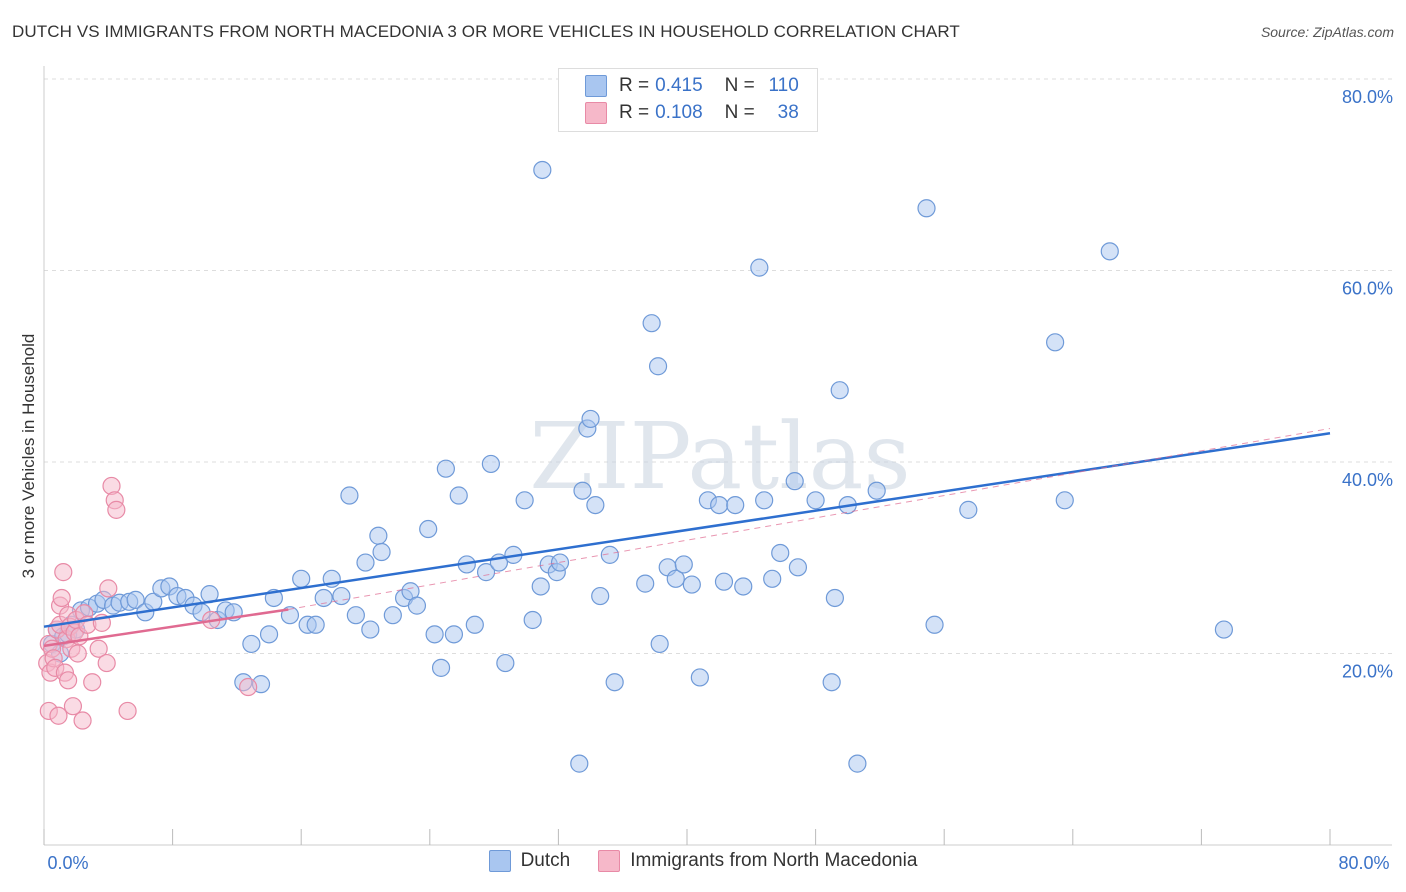 The width and height of the screenshot is (1406, 892). What do you see at coordinates (1363, 863) in the screenshot?
I see `x-tick-label-right: 80.0%` at bounding box center [1363, 863].